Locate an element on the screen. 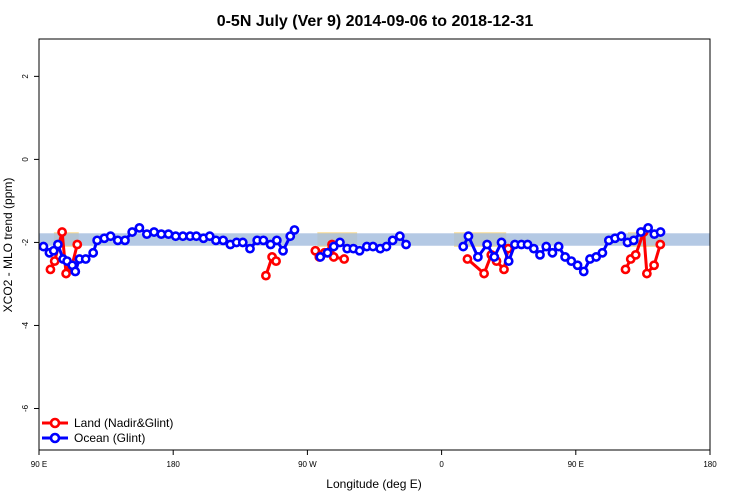  y-axis: -6 -4 -2 0 2 is located at coordinates (30, 243).